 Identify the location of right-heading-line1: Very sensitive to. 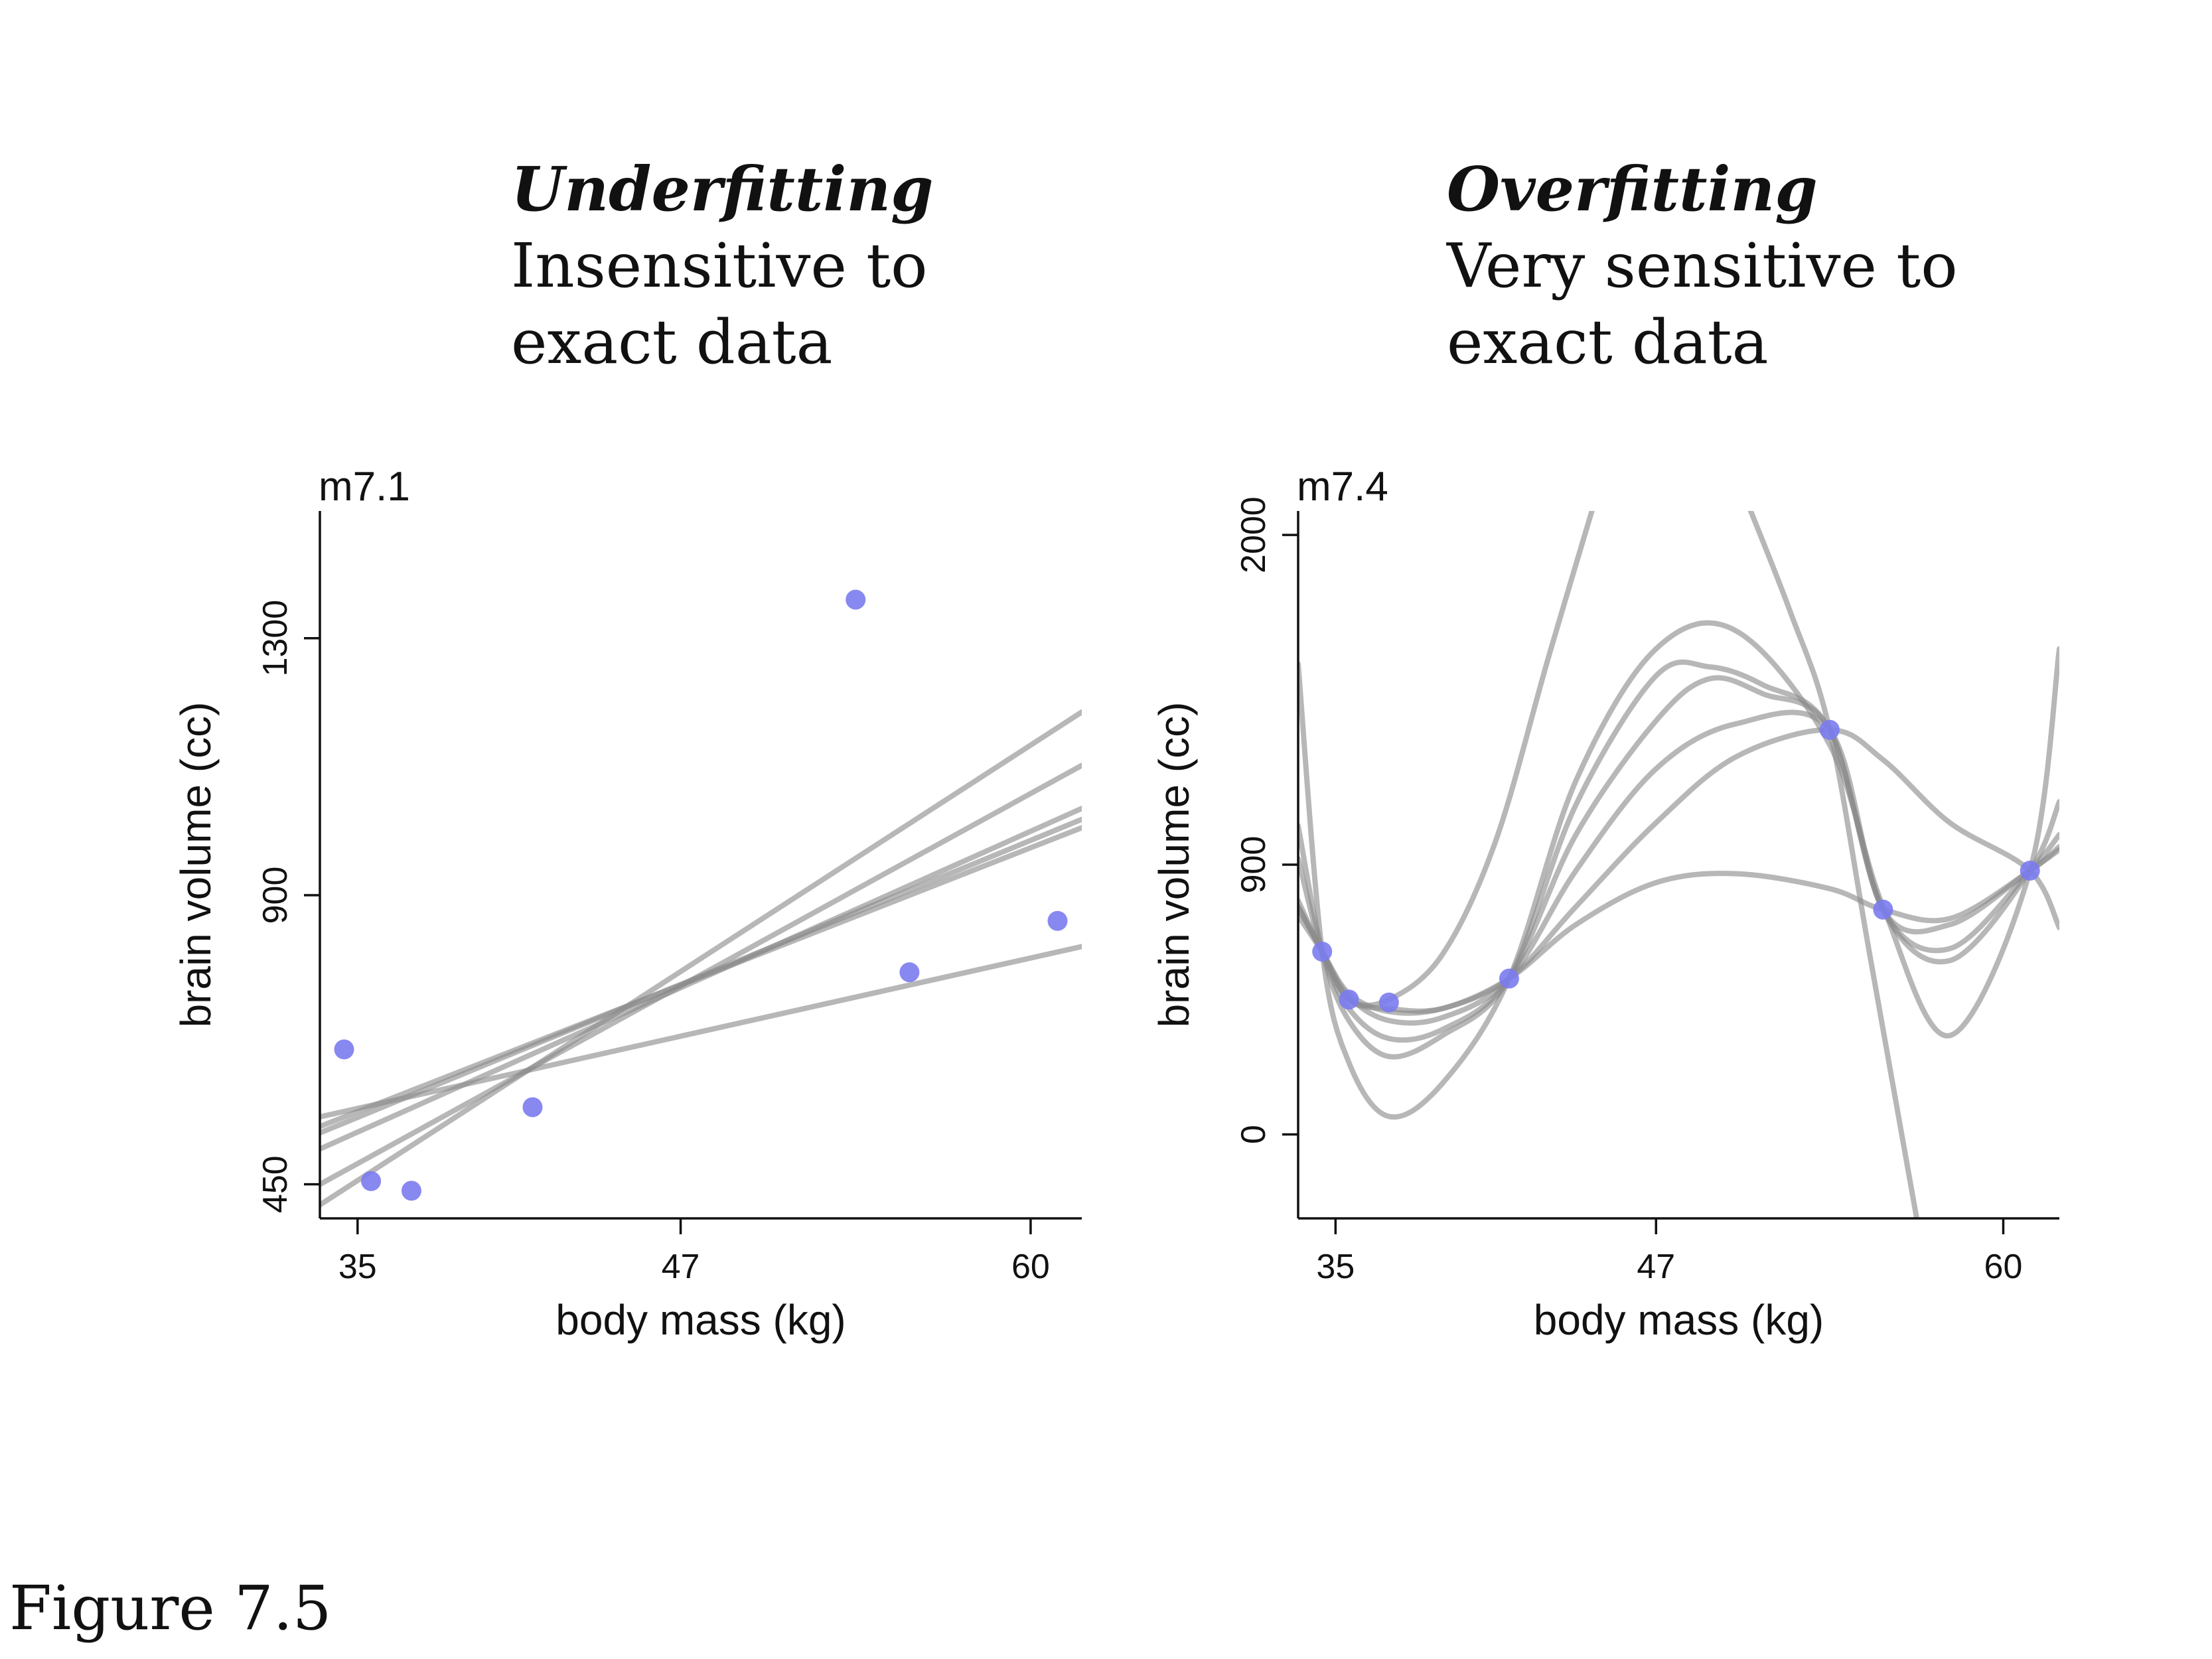
(1703, 265).